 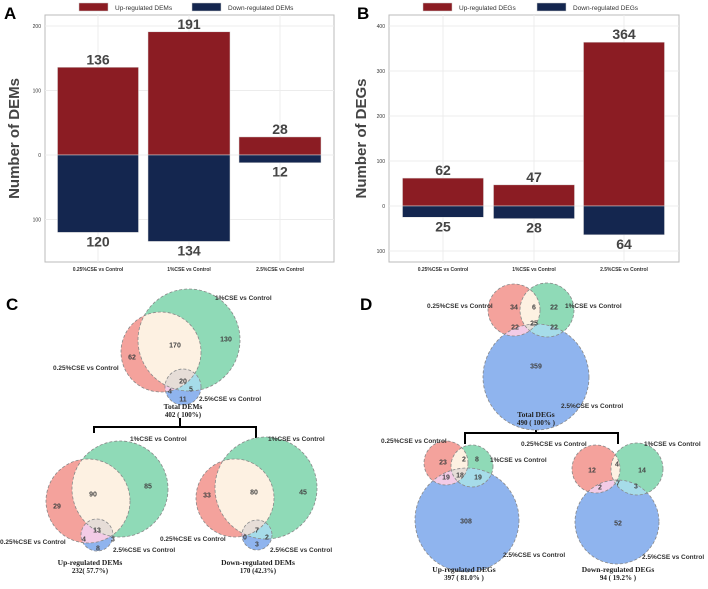 What do you see at coordinates (175, 346) in the screenshot?
I see `count-ab: 170` at bounding box center [175, 346].